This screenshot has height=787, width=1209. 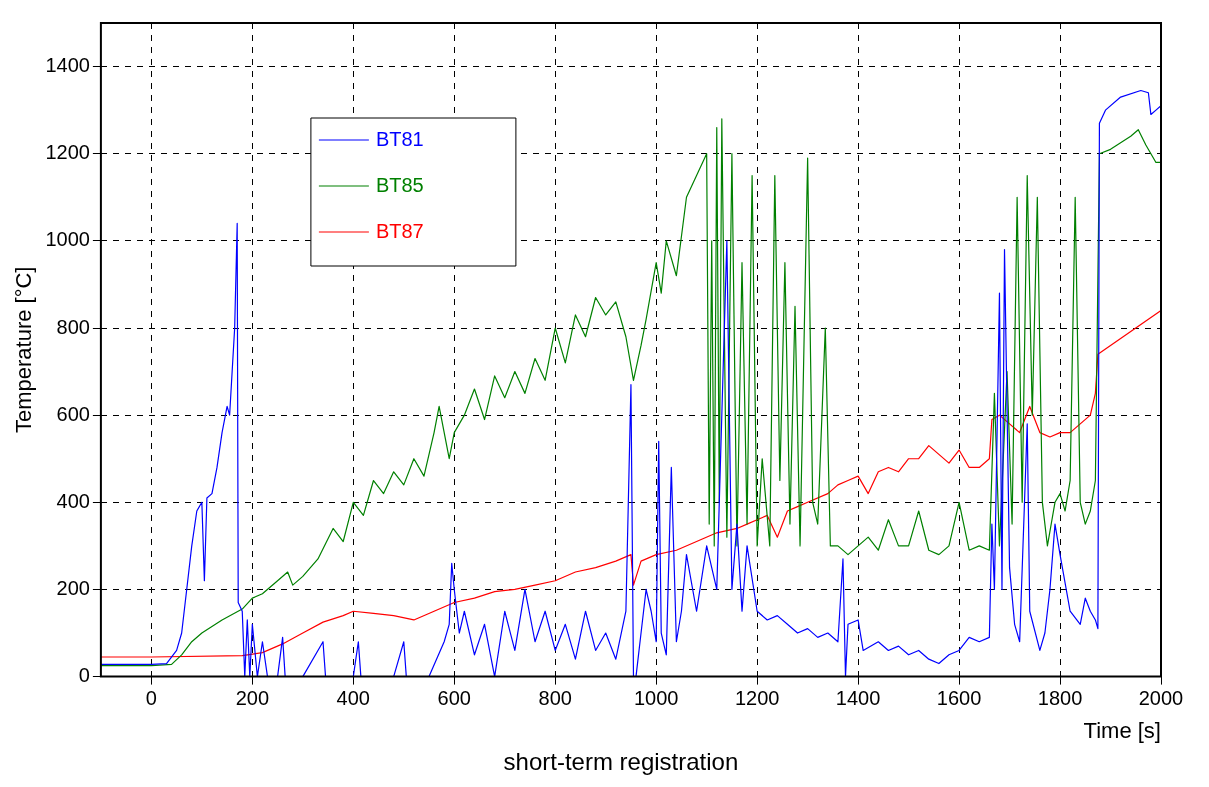 What do you see at coordinates (1161, 698) in the screenshot?
I see `x-tick-label: 2000` at bounding box center [1161, 698].